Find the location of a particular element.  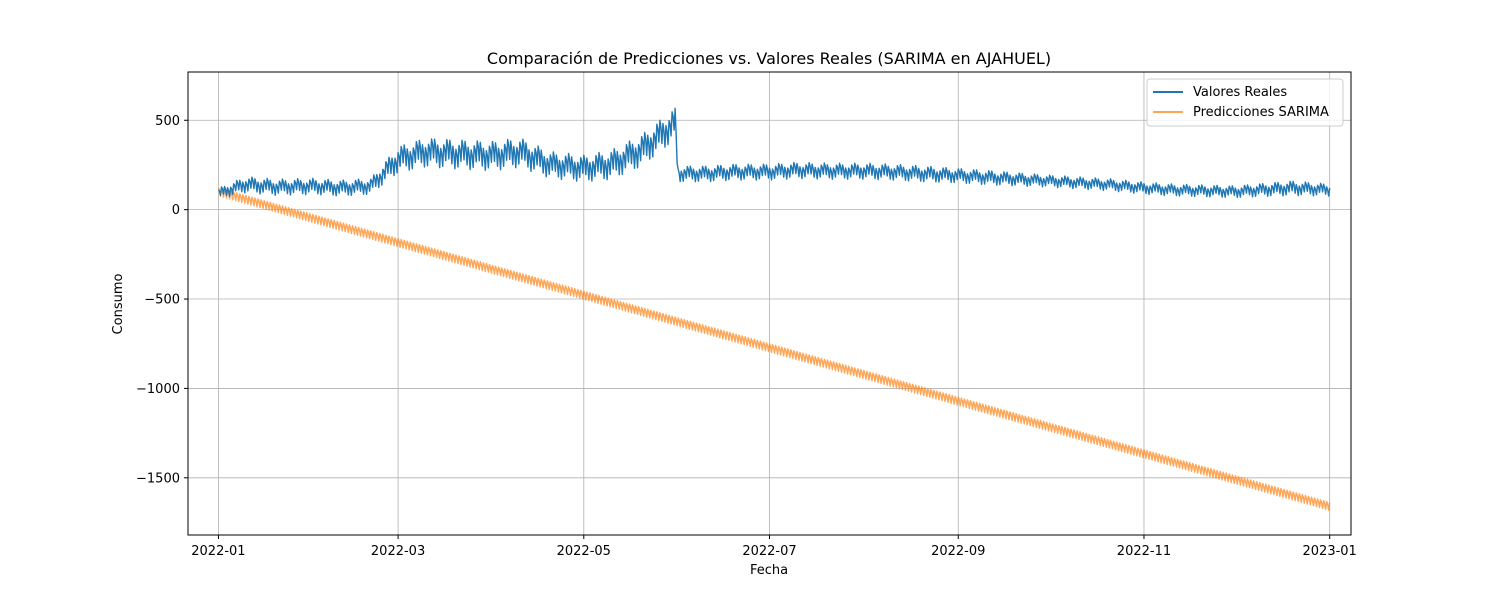

x-tick-label: 2022-01 is located at coordinates (218, 551).